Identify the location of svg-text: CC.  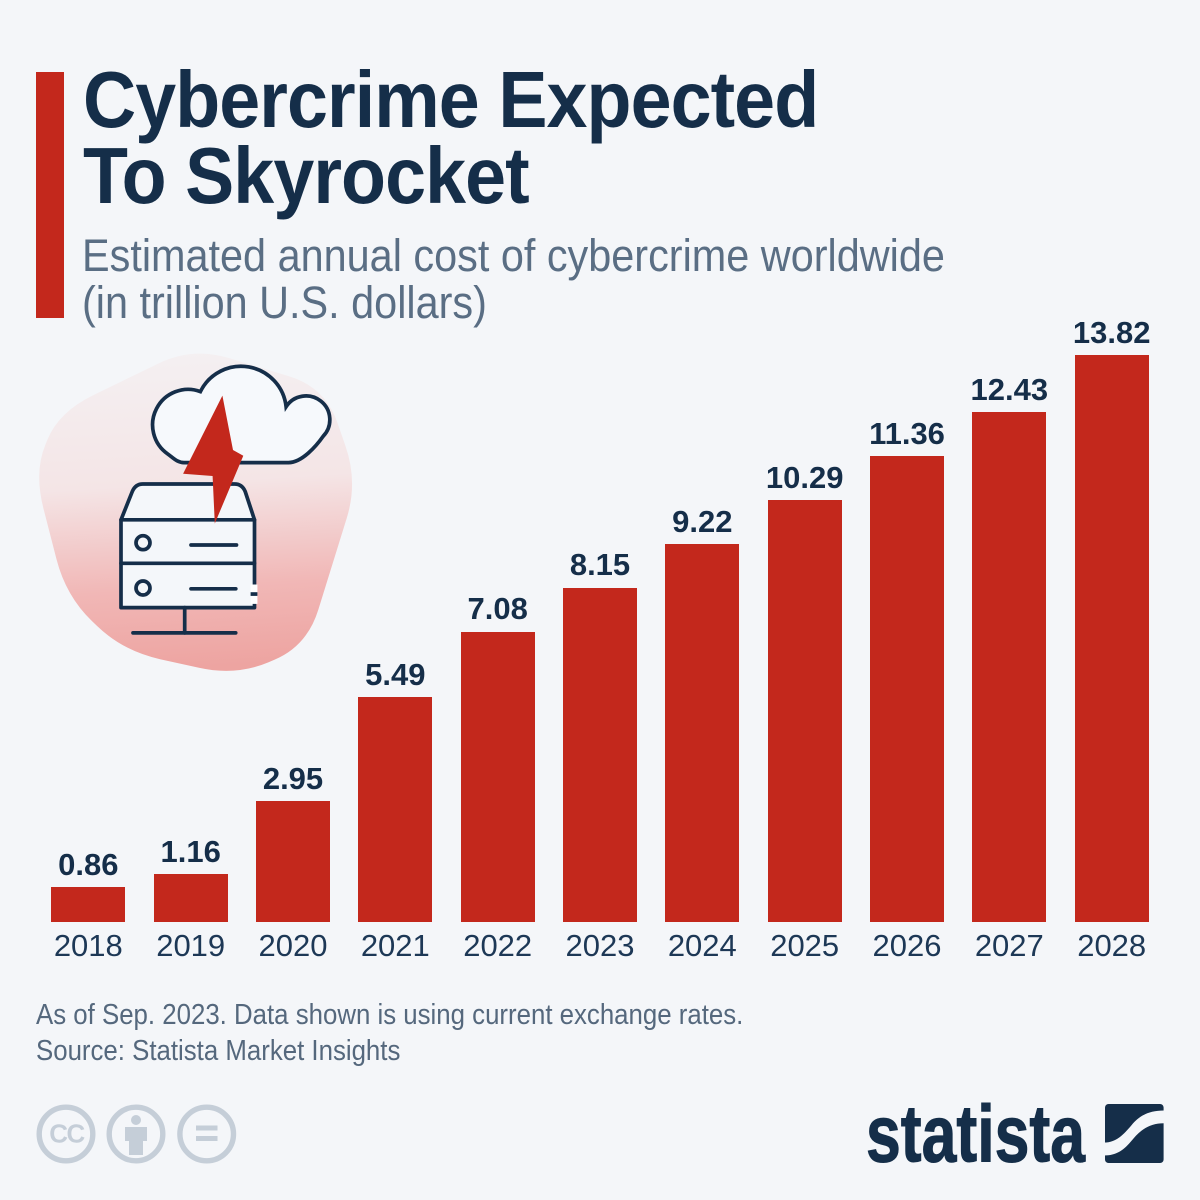
(67, 1134).